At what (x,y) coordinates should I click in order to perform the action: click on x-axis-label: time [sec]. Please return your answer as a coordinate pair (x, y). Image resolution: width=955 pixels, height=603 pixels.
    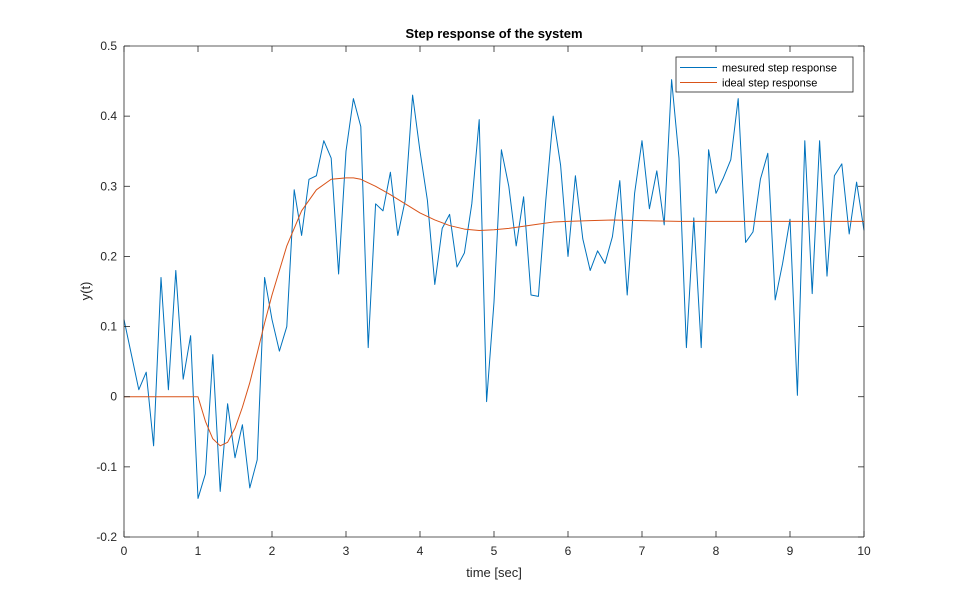
    Looking at the image, I should click on (494, 572).